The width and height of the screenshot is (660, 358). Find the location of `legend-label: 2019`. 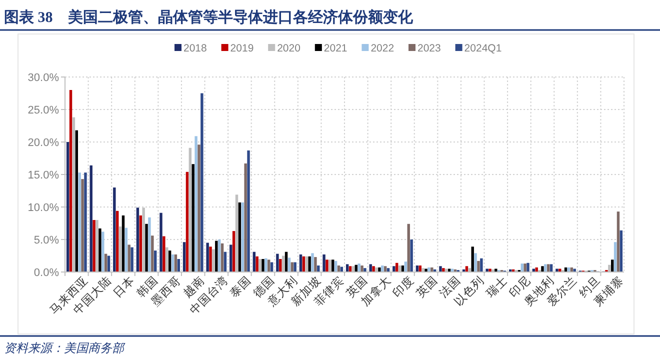

legend-label: 2019 is located at coordinates (242, 48).